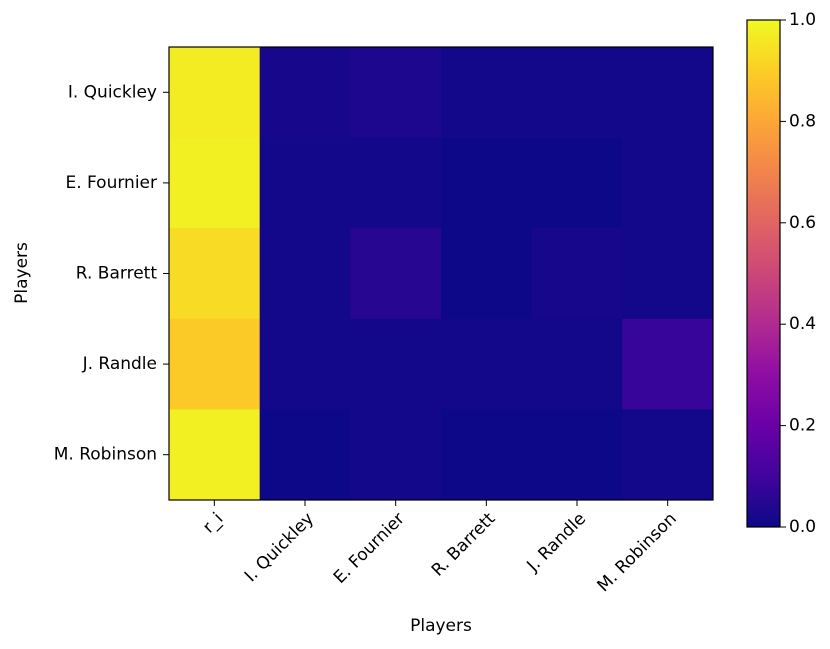 This screenshot has width=830, height=649. I want to click on colorbar-tick-label: 1.0, so click(802, 20).